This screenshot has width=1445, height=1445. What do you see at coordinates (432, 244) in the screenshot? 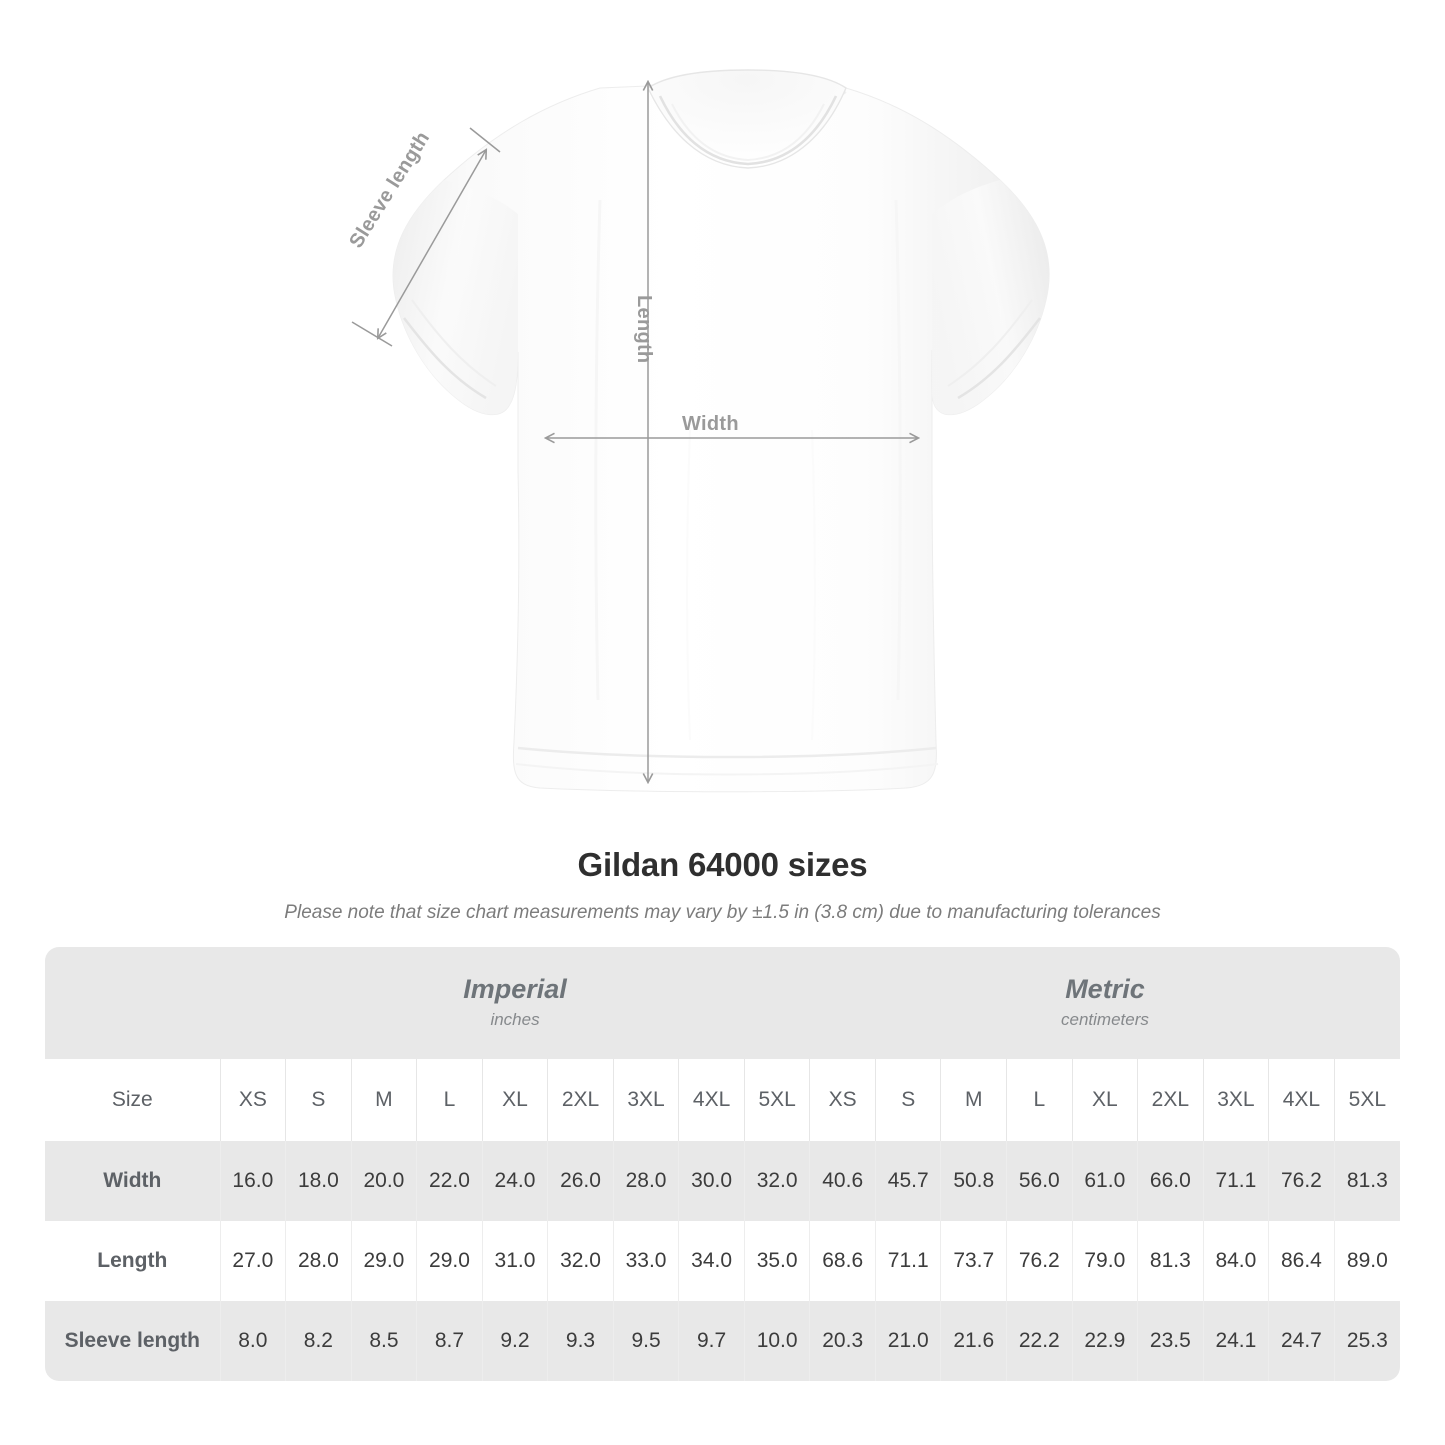
I see `sleeve-length-arrow` at bounding box center [432, 244].